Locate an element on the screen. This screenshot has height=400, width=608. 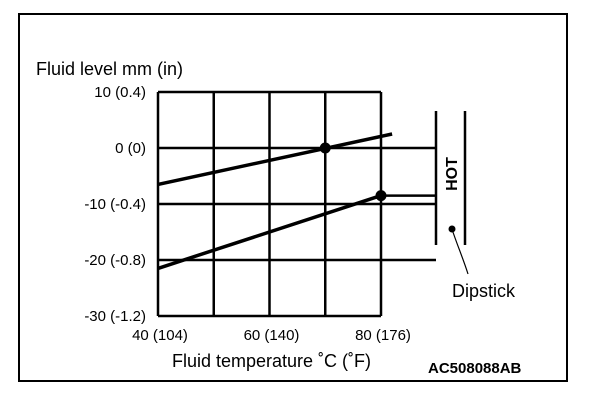
y-tick-label-0: 10 (0.4) is located at coordinates (120, 92).